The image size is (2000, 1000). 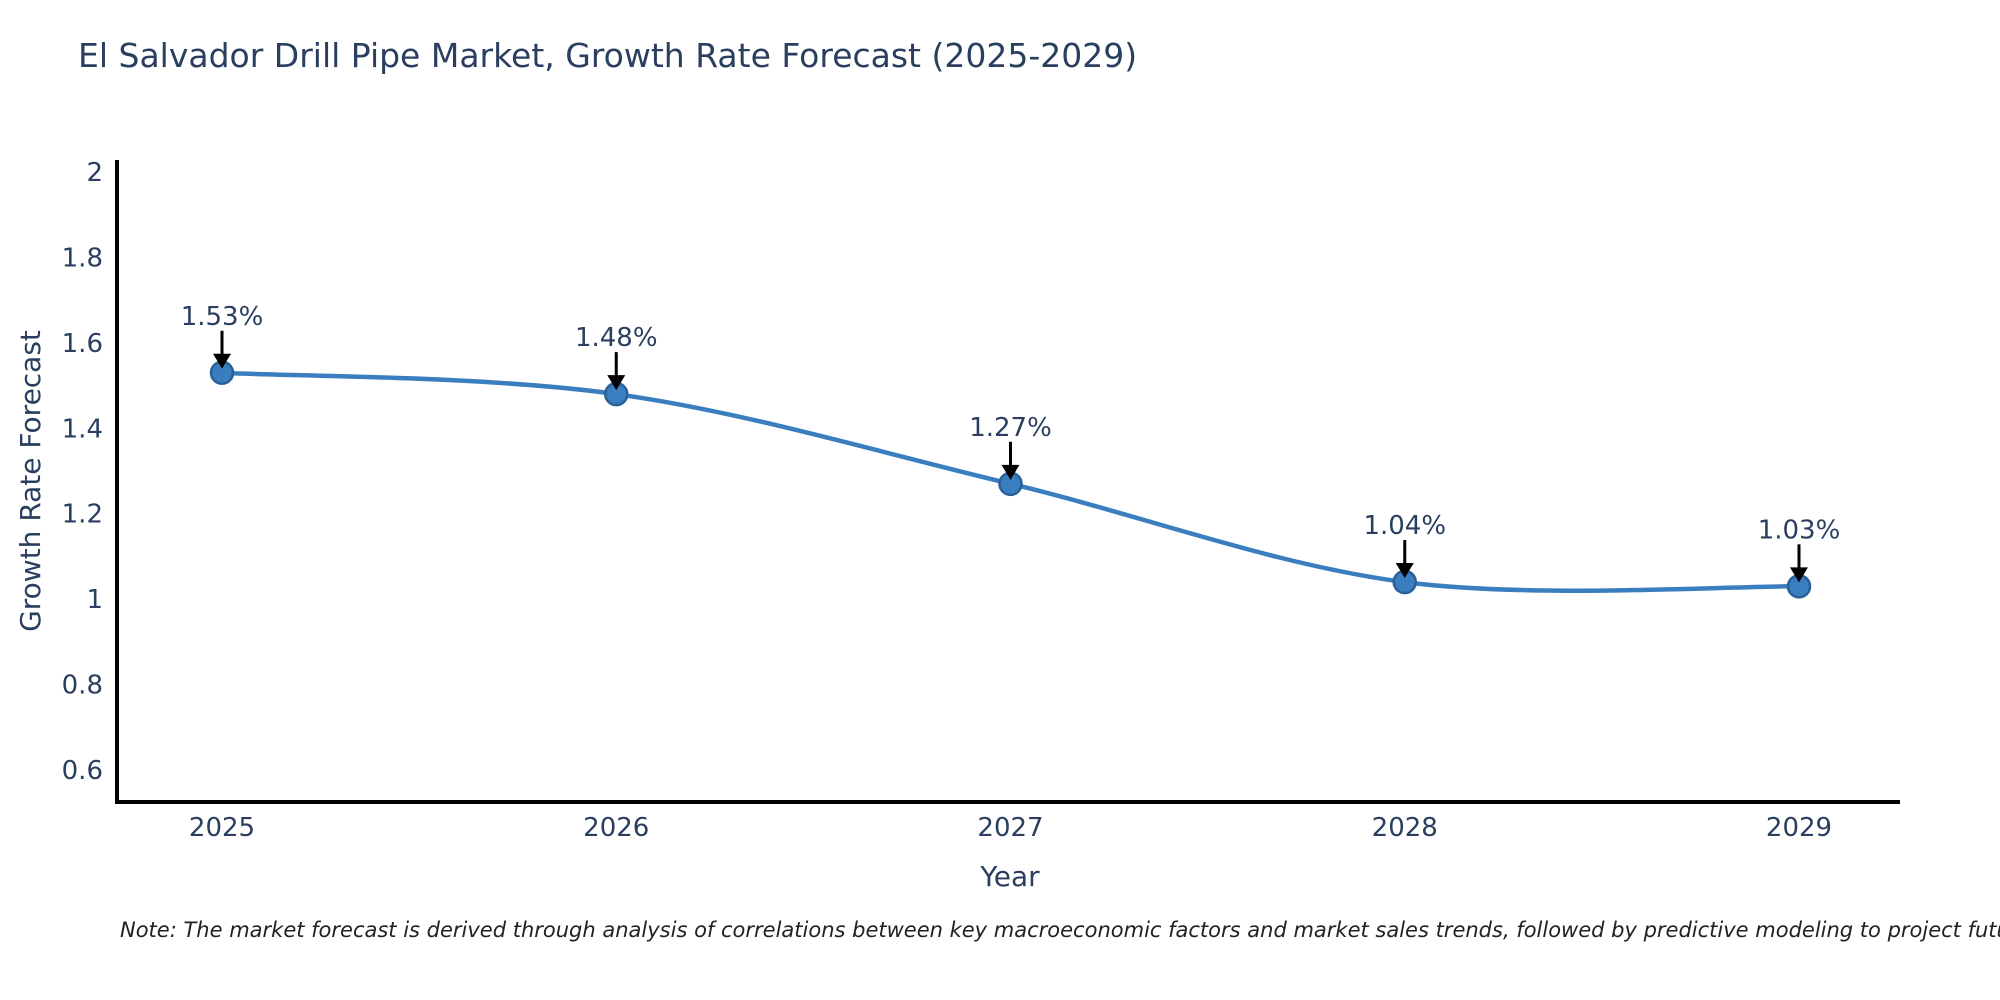 What do you see at coordinates (1009, 876) in the screenshot?
I see `x-axis-title: Year` at bounding box center [1009, 876].